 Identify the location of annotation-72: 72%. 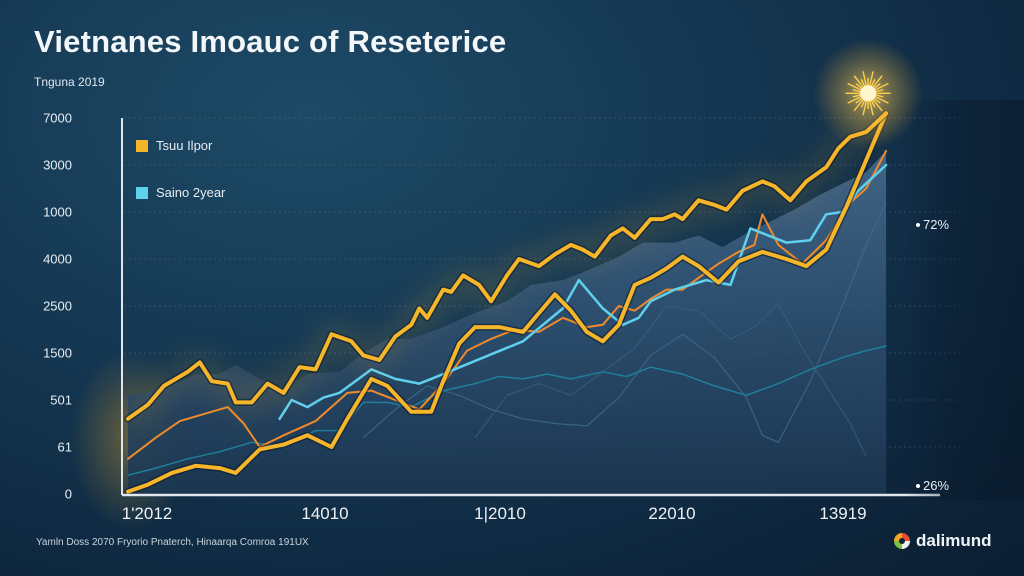
(932, 224).